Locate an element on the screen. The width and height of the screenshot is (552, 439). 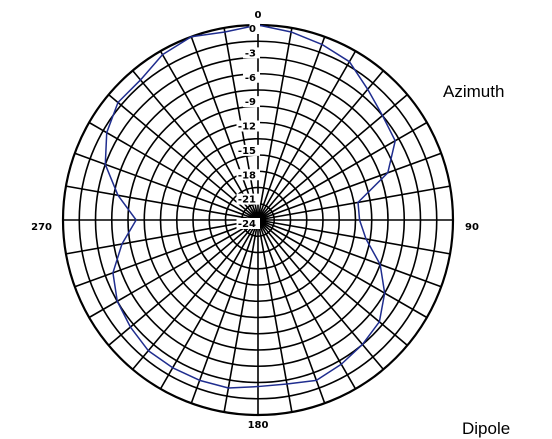
radial-tick-label: -21 is located at coordinates (247, 200).